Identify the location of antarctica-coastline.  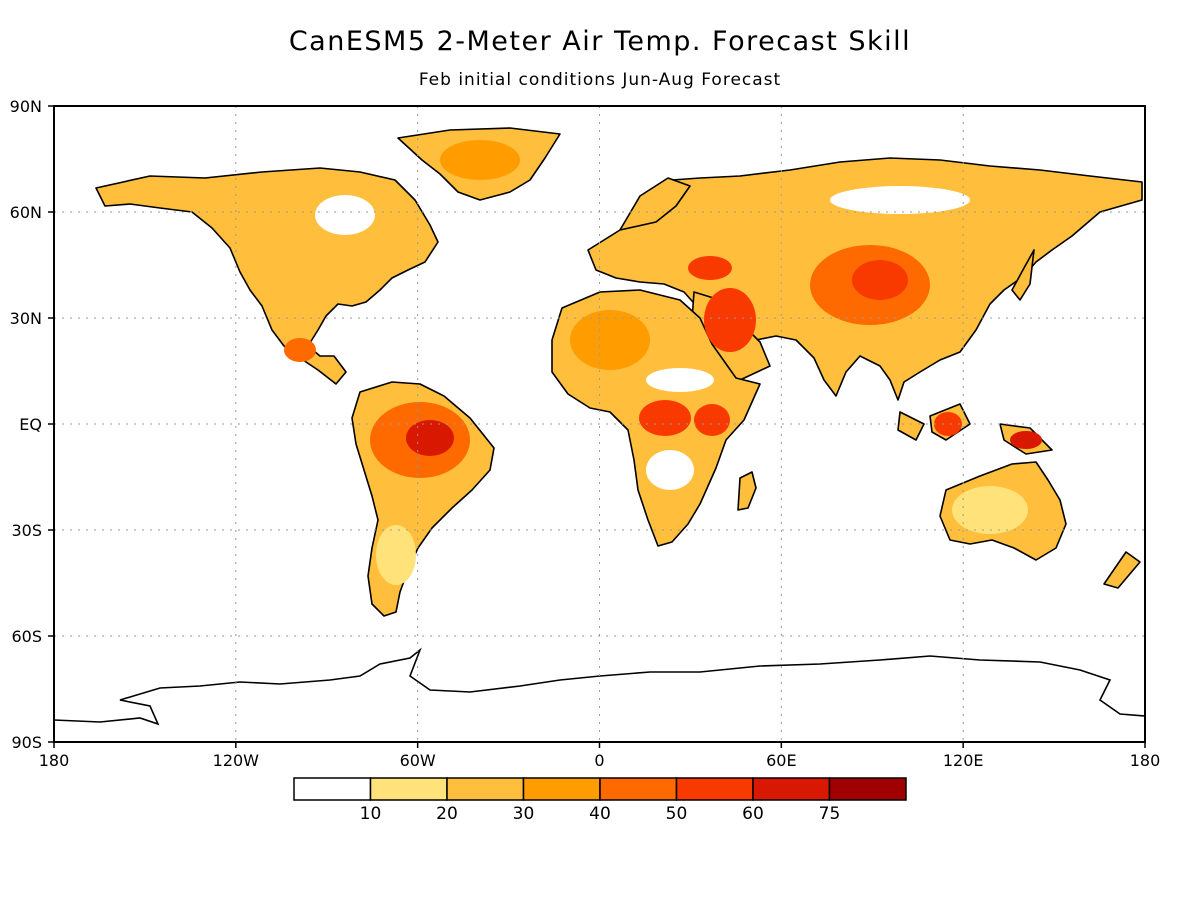
(599, 686).